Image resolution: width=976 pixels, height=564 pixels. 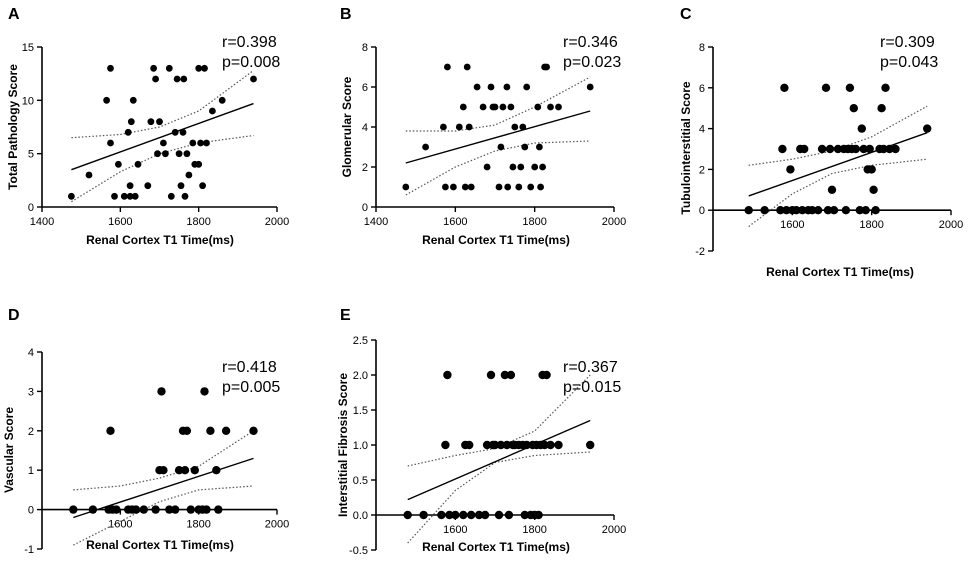 I want to click on y-axis-title: Interstitial Fibrosis Score, so click(x=343, y=445).